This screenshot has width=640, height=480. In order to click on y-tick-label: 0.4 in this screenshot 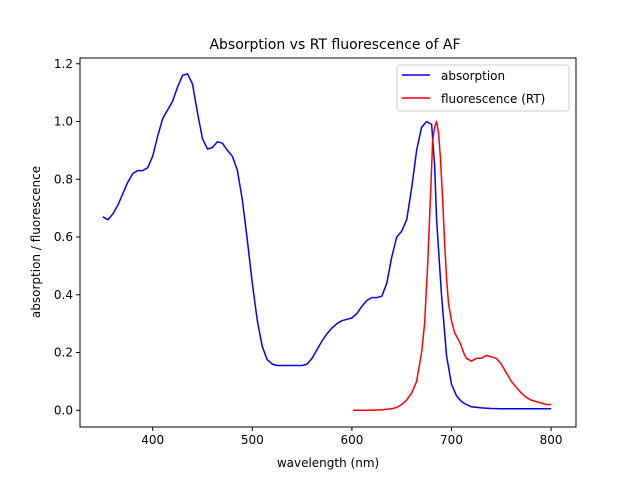, I will do `click(63, 295)`.